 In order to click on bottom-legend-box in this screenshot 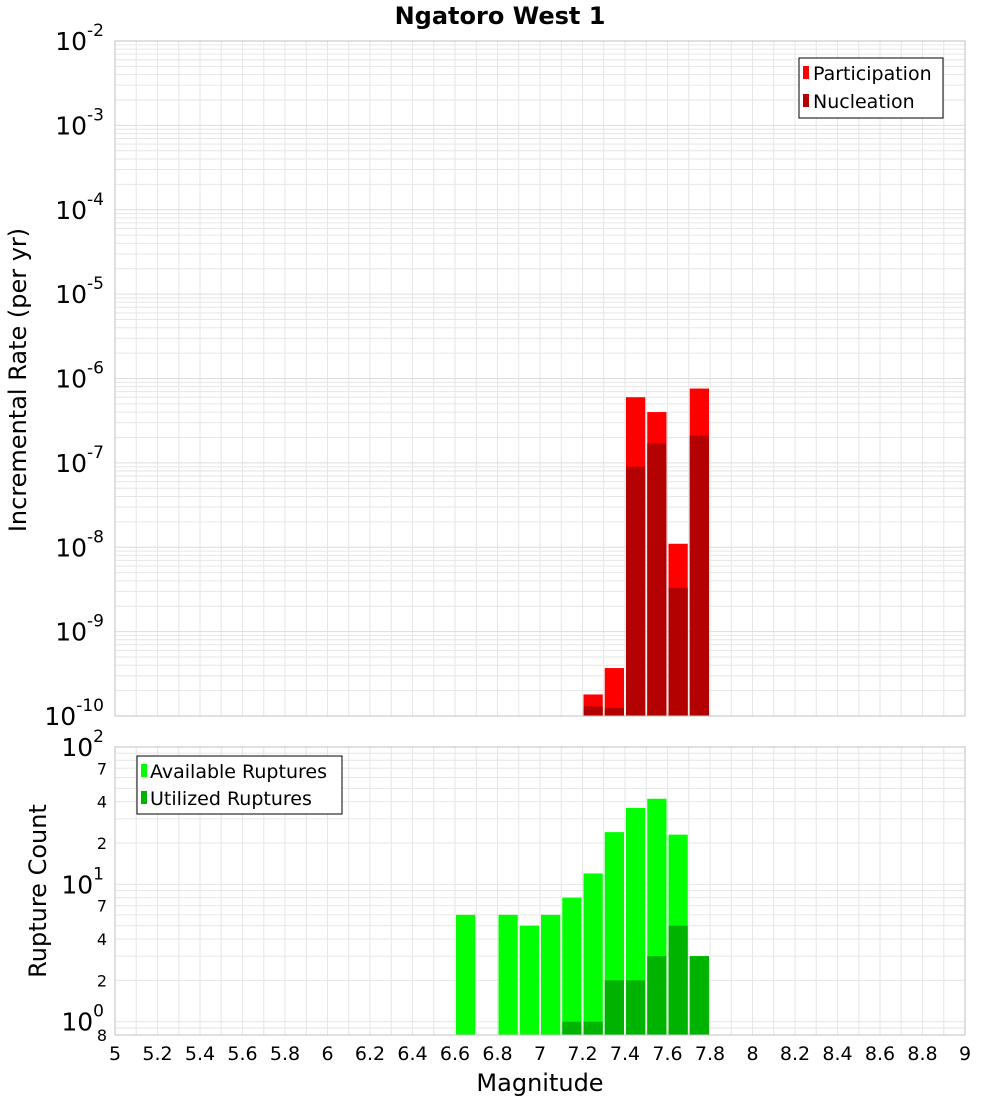, I will do `click(239, 785)`.